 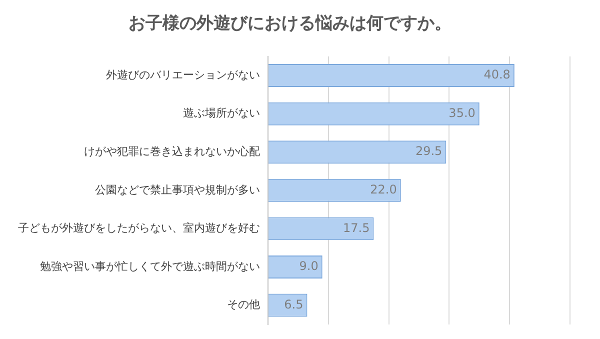 What do you see at coordinates (183, 75) in the screenshot?
I see `y-tick-label: 外遊びのバリエーションがない` at bounding box center [183, 75].